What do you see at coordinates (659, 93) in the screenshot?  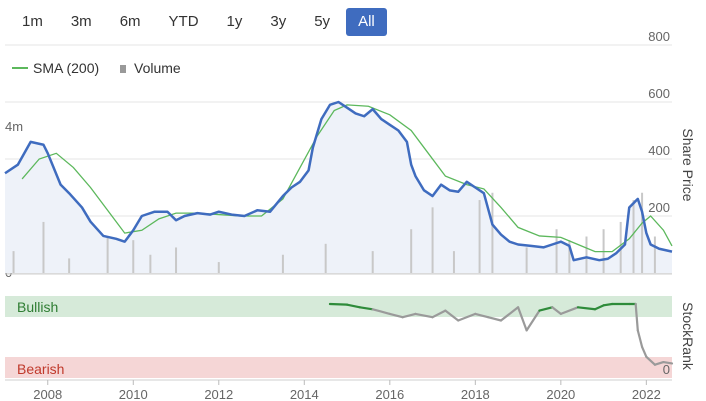 I see `price-tick-label: 600` at bounding box center [659, 93].